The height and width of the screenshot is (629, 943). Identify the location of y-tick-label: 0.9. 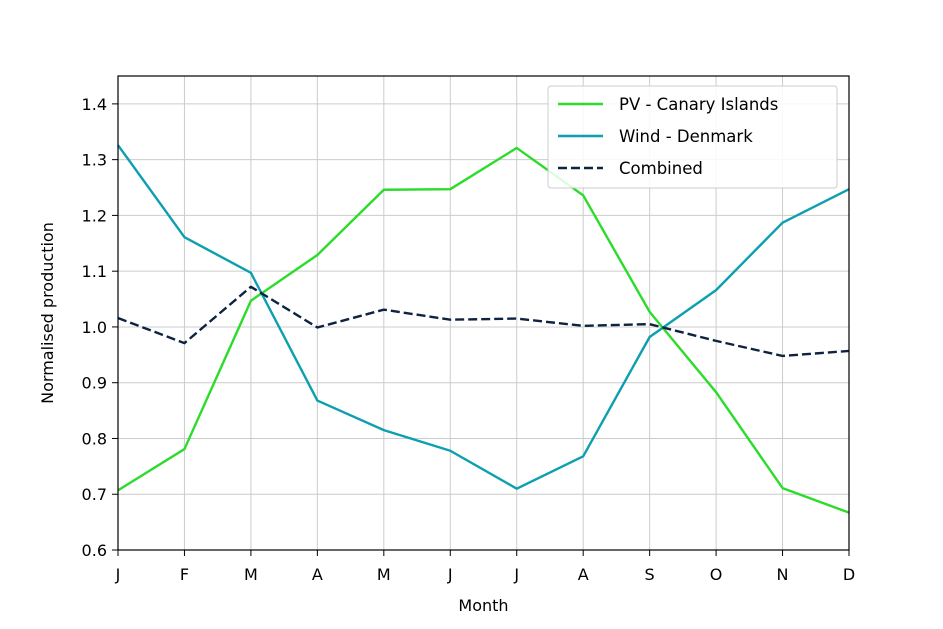
(94, 383).